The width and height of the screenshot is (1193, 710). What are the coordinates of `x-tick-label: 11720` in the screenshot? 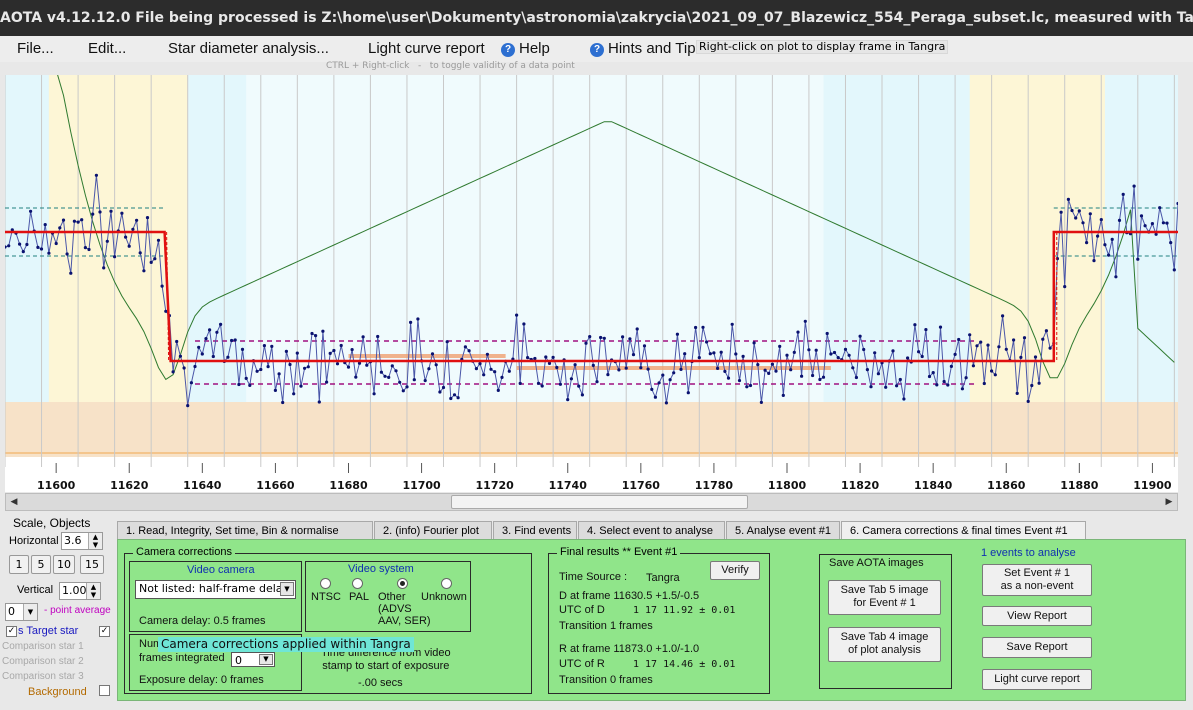 It's located at (495, 485).